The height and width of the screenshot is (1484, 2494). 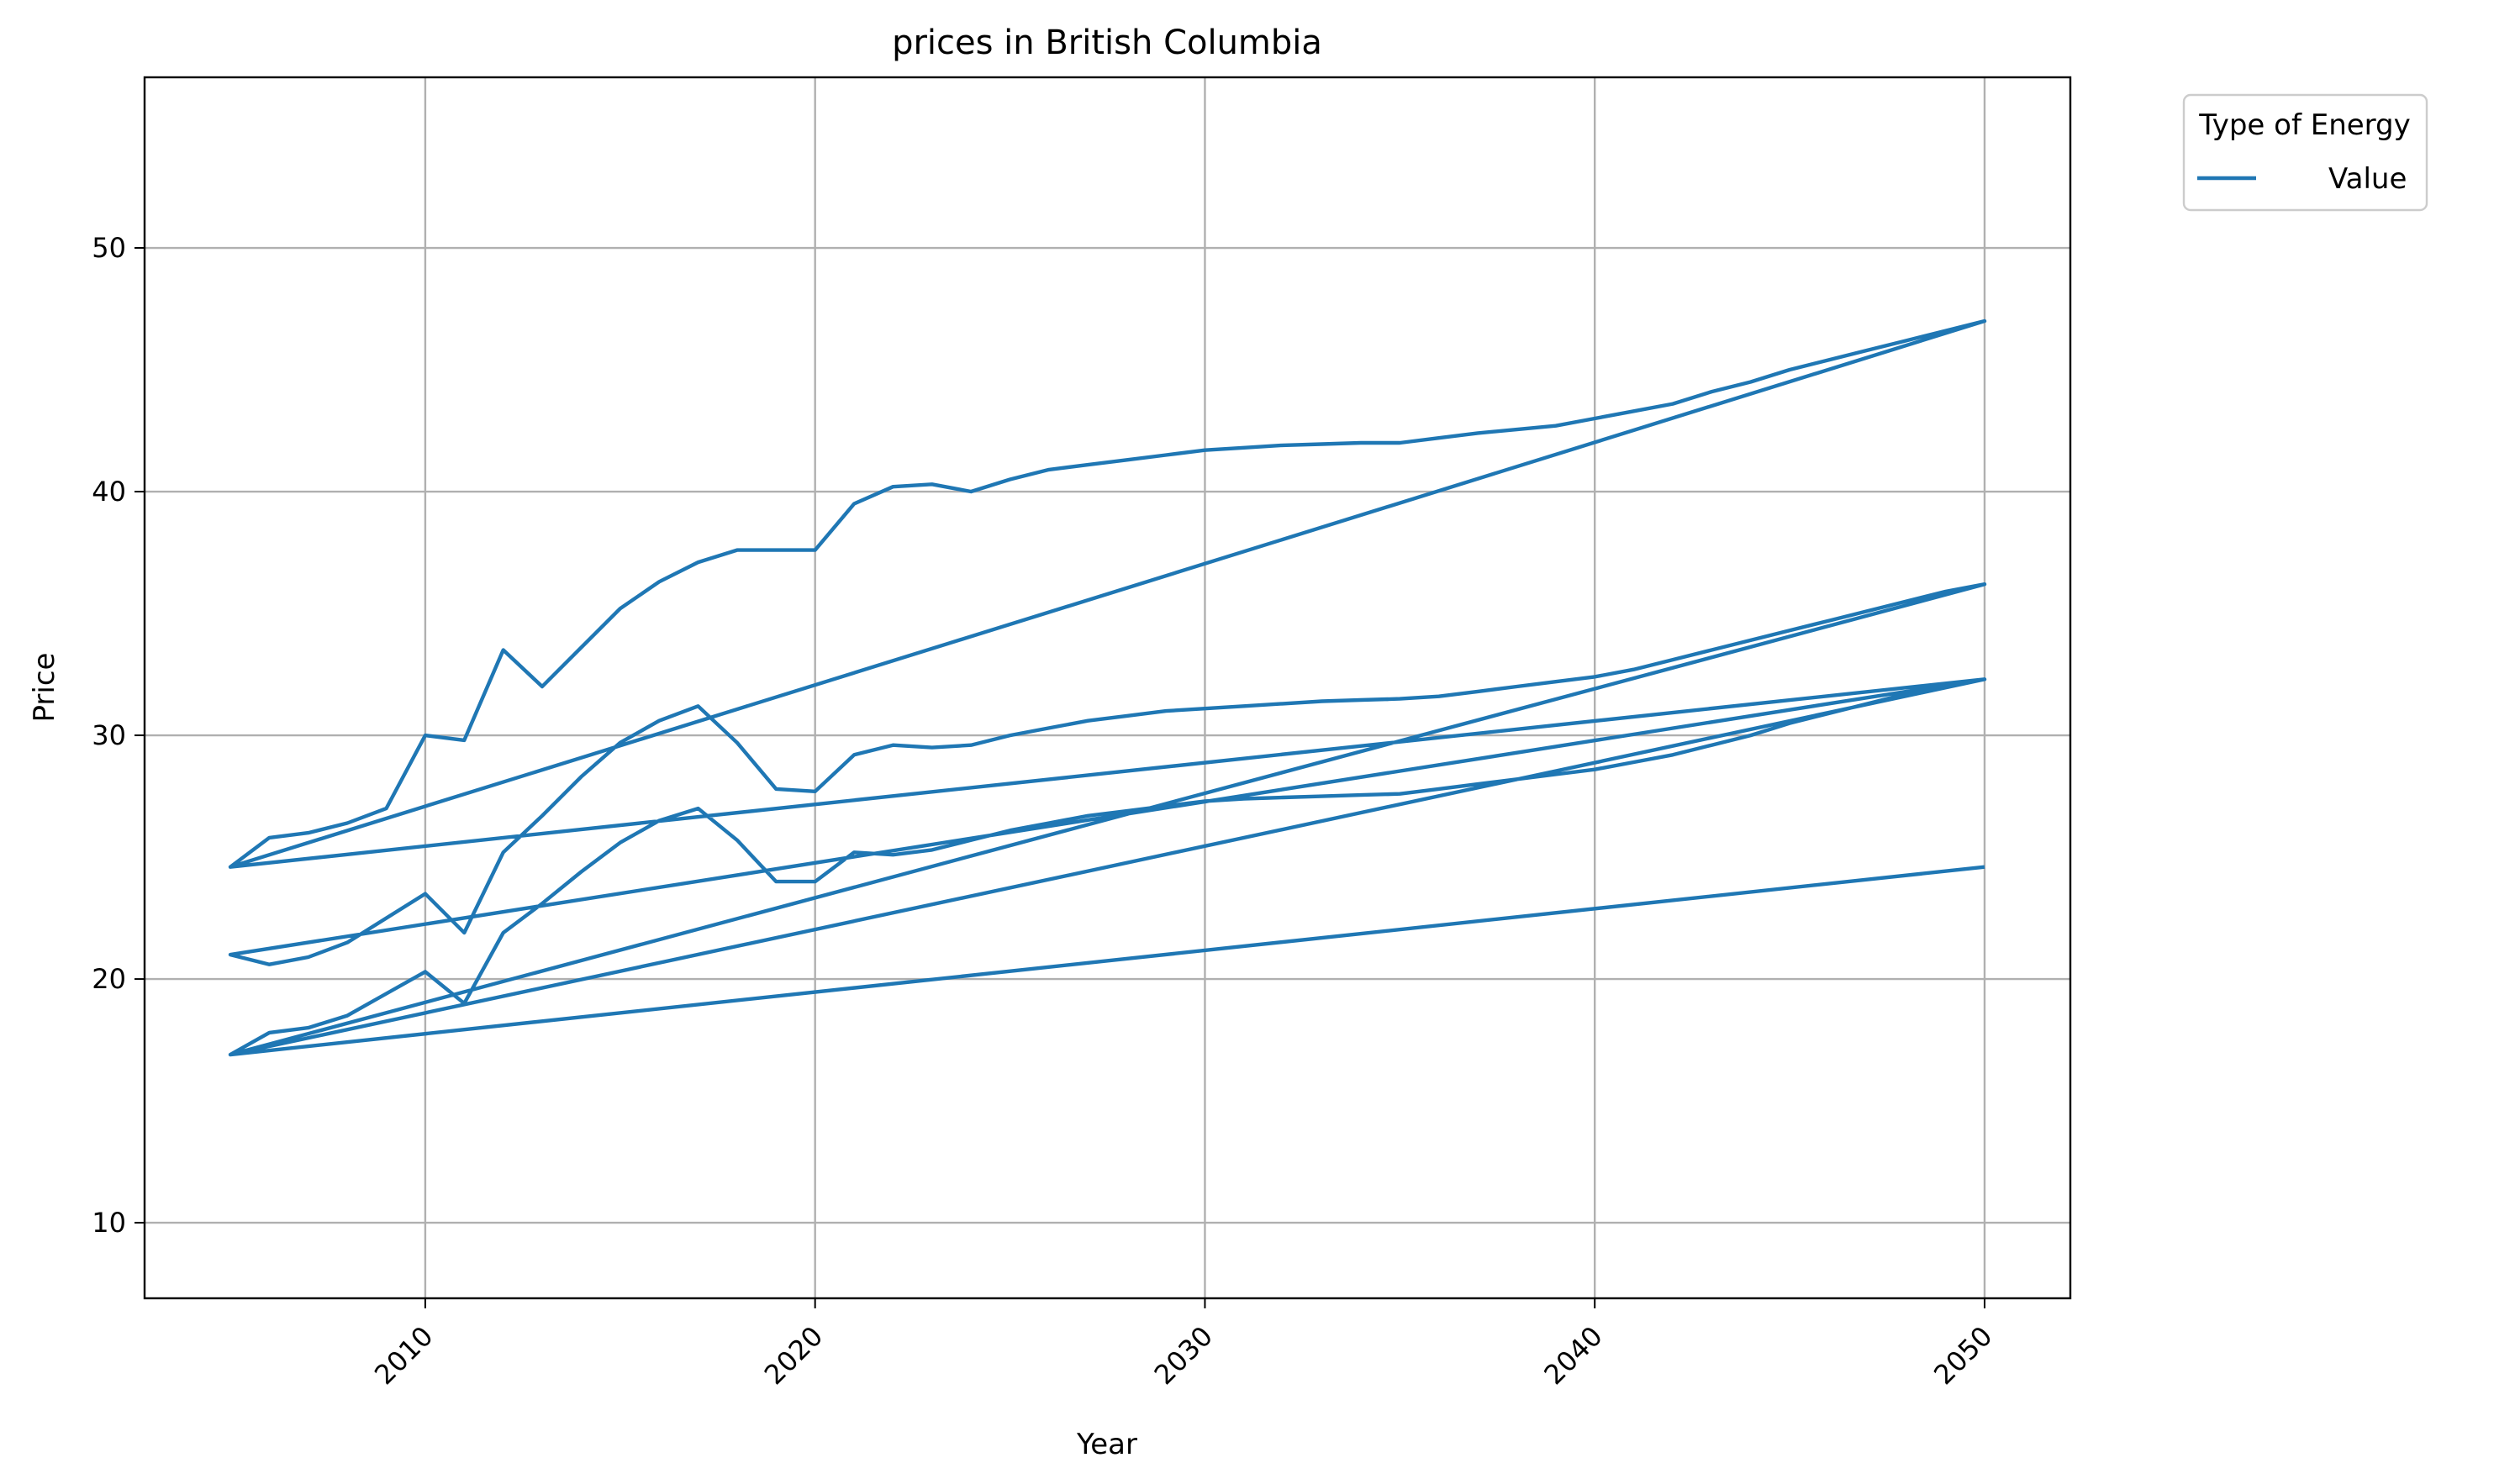 What do you see at coordinates (1107, 43) in the screenshot?
I see `chart-title: prices in British Columbia` at bounding box center [1107, 43].